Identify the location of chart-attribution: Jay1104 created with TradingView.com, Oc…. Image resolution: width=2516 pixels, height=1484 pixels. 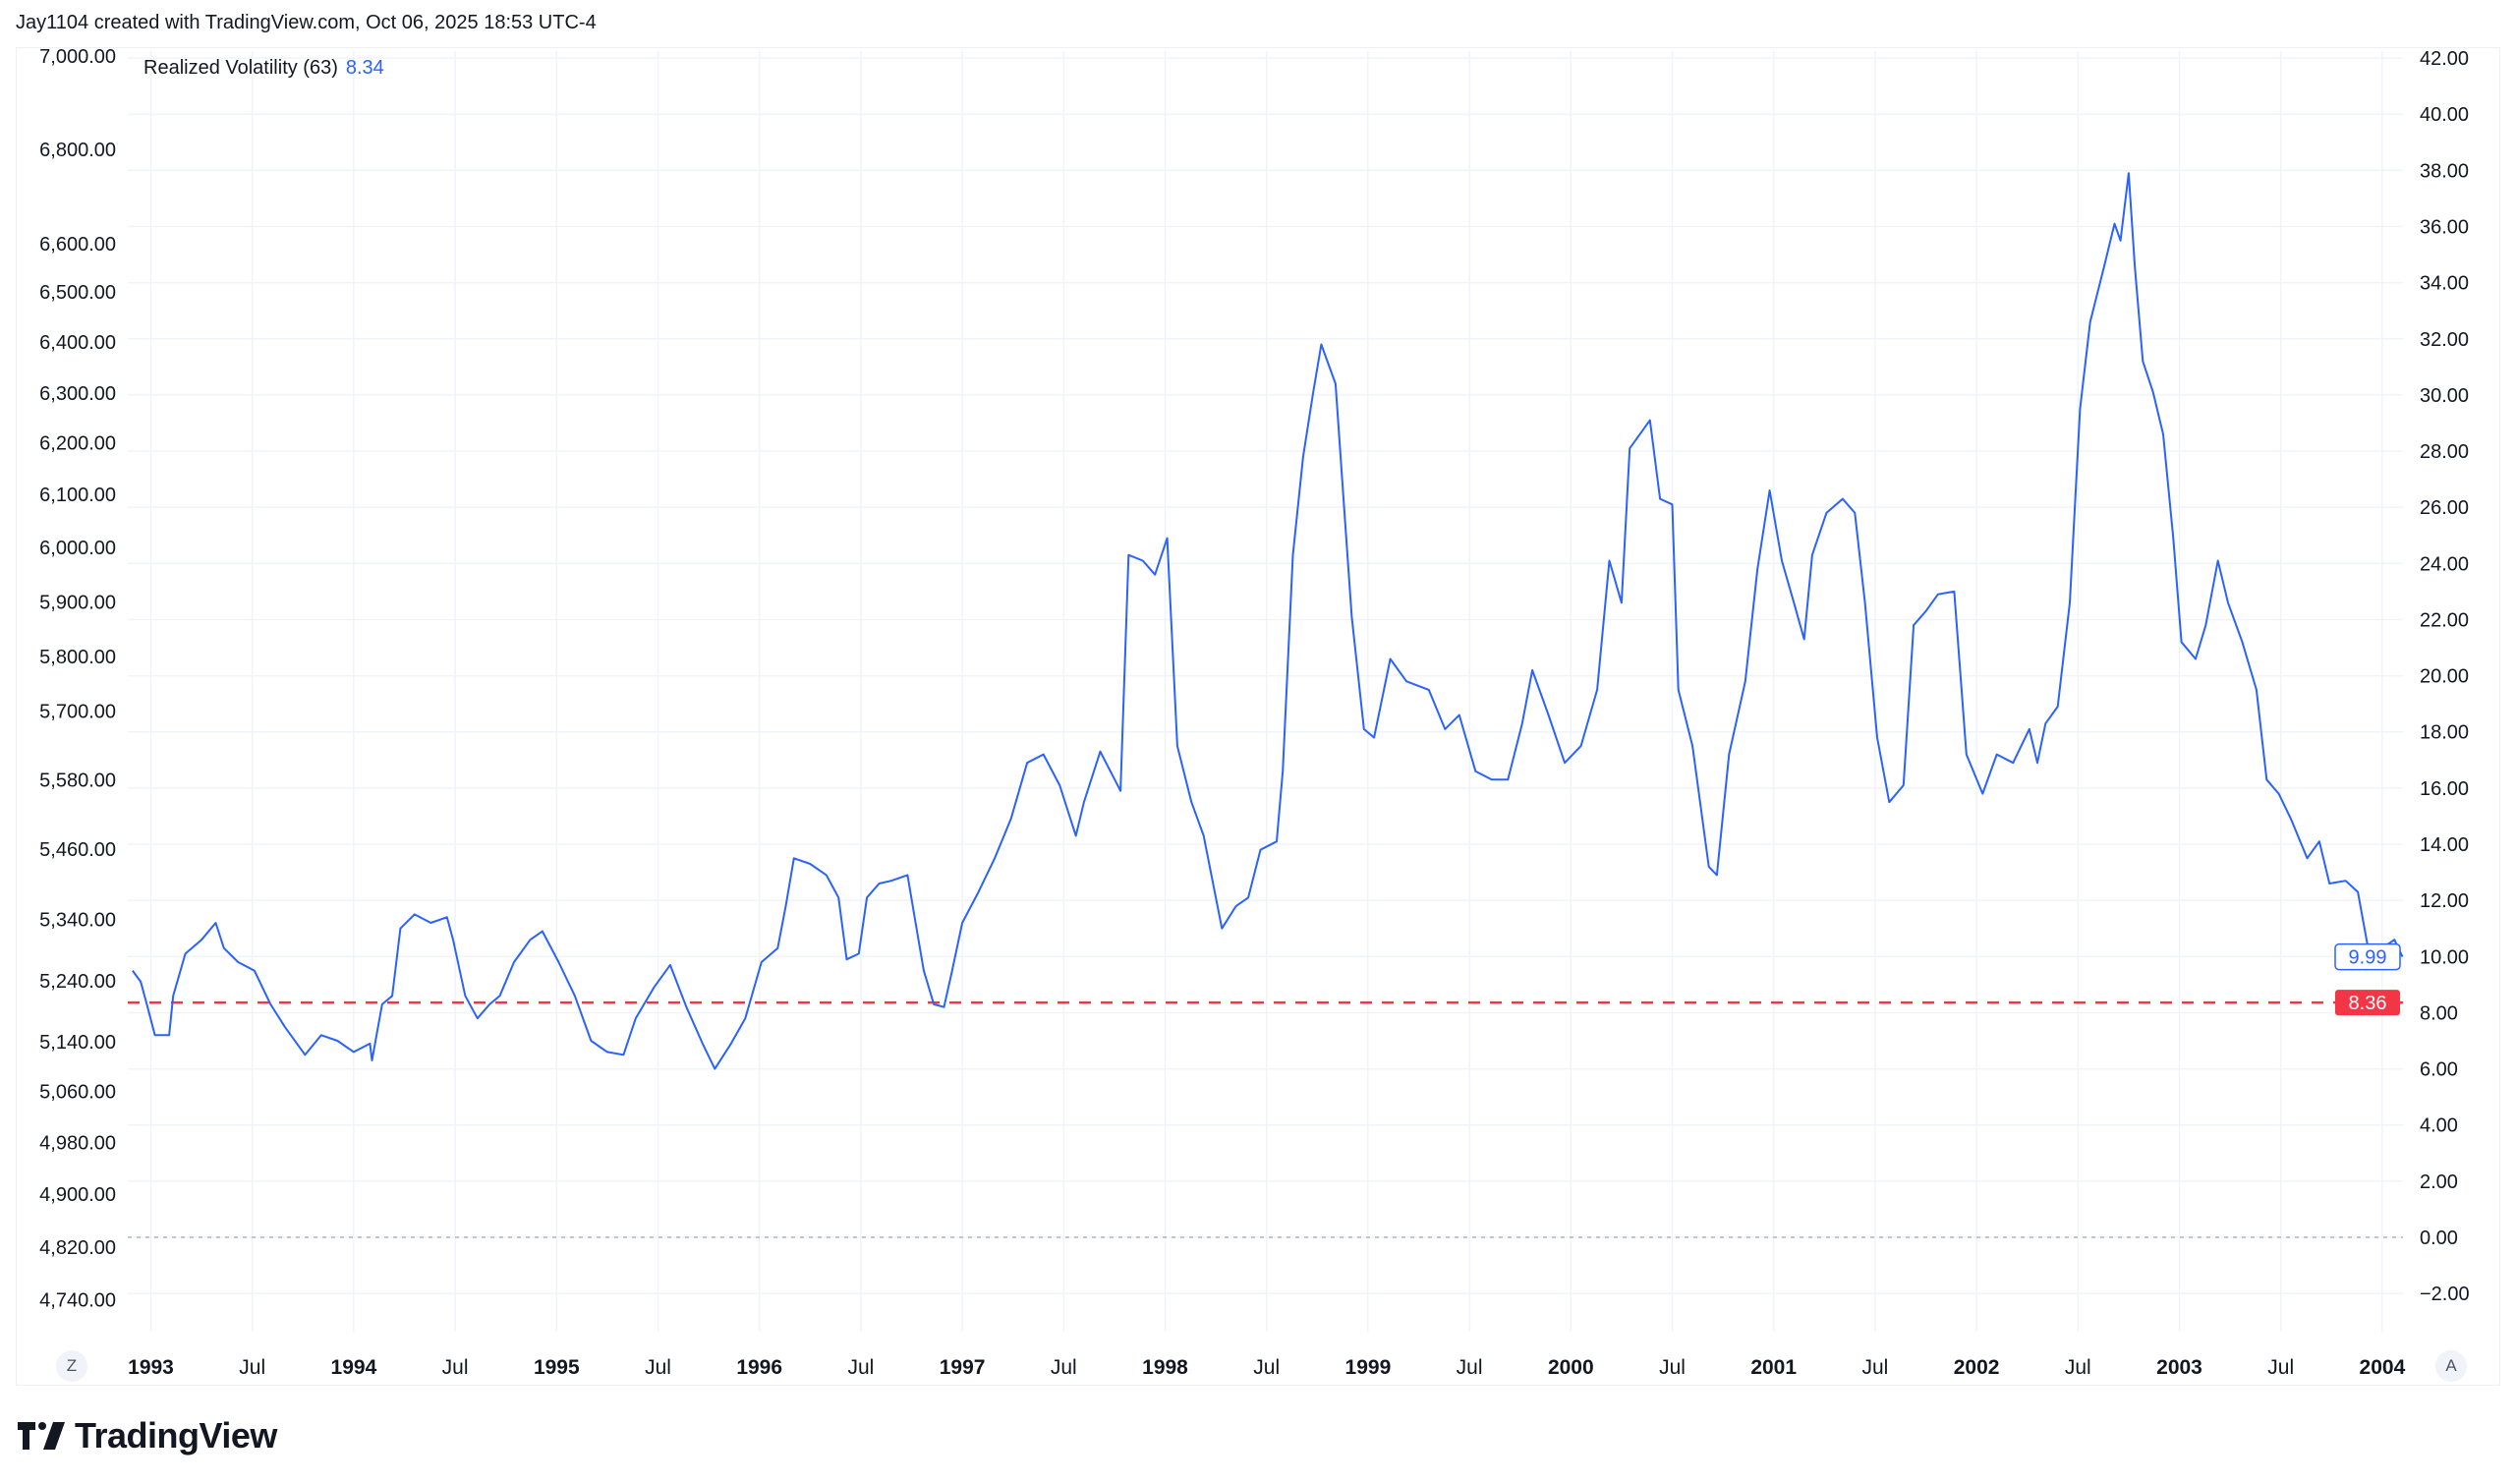
(306, 22).